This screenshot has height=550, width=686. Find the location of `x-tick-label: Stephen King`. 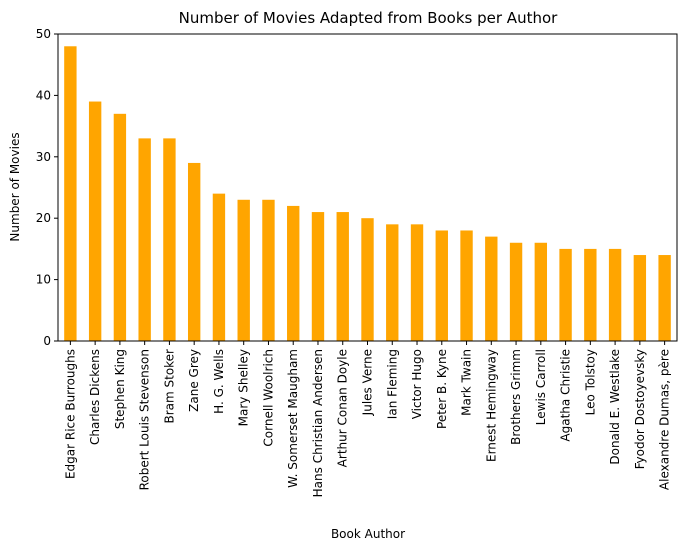

x-tick-label: Stephen King is located at coordinates (120, 389).